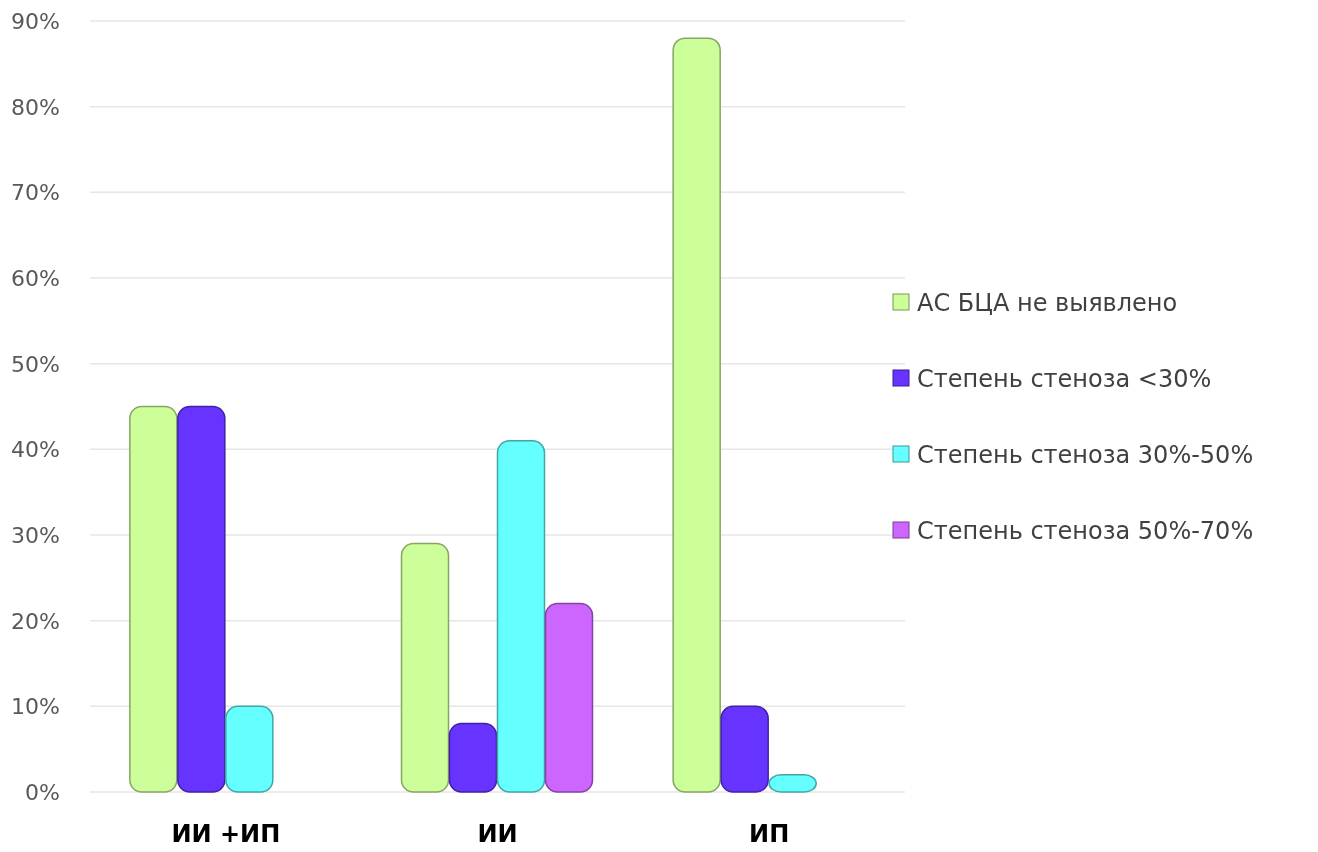 The image size is (1318, 852). What do you see at coordinates (226, 834) in the screenshot?
I see `x-tick-label: ИИ +ИП` at bounding box center [226, 834].